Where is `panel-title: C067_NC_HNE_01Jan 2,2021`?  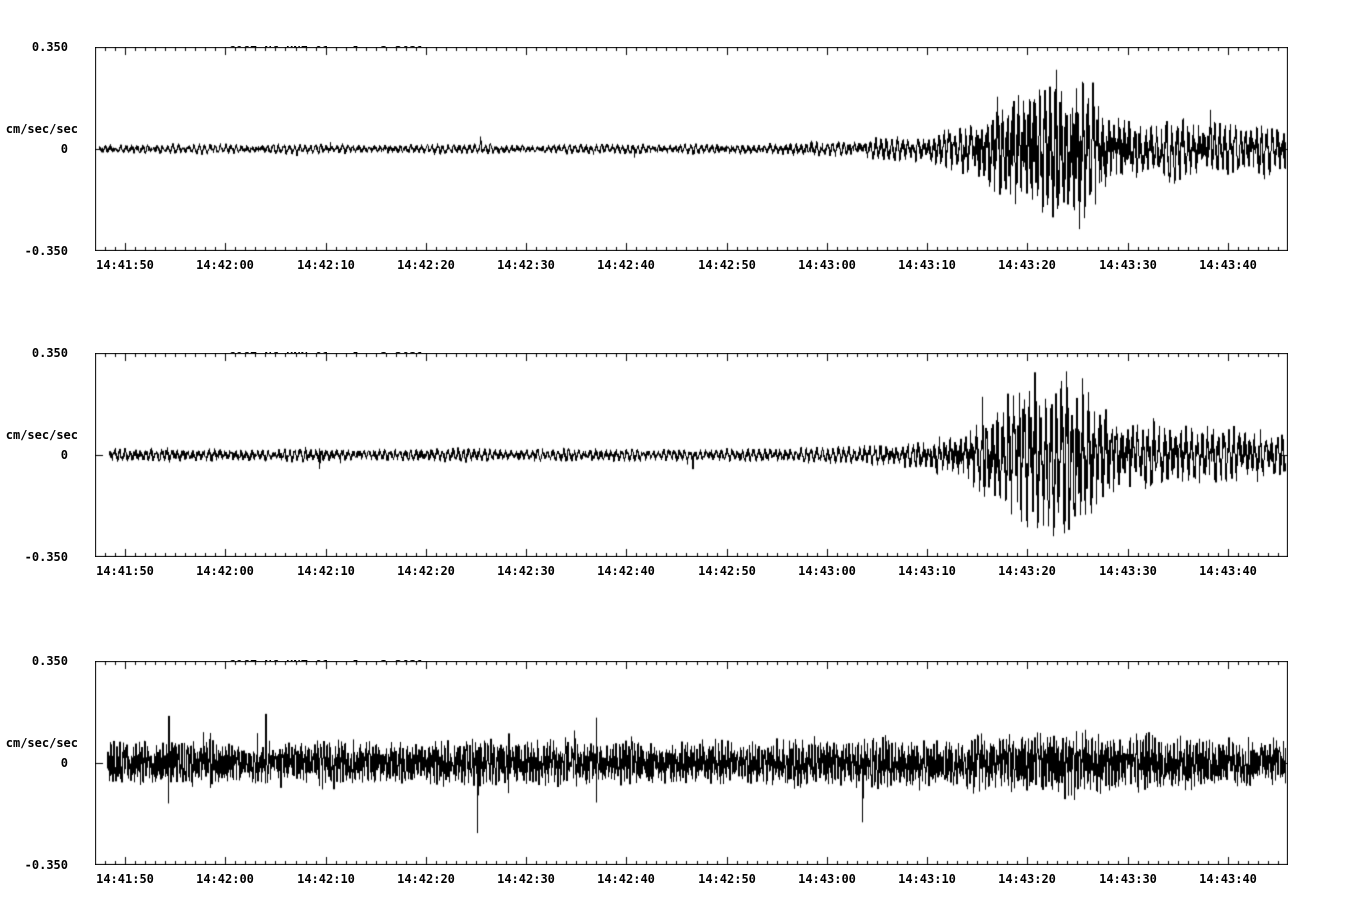
panel-title: C067_NC_HNE_01Jan 2,2021 is located at coordinates (304, 44).